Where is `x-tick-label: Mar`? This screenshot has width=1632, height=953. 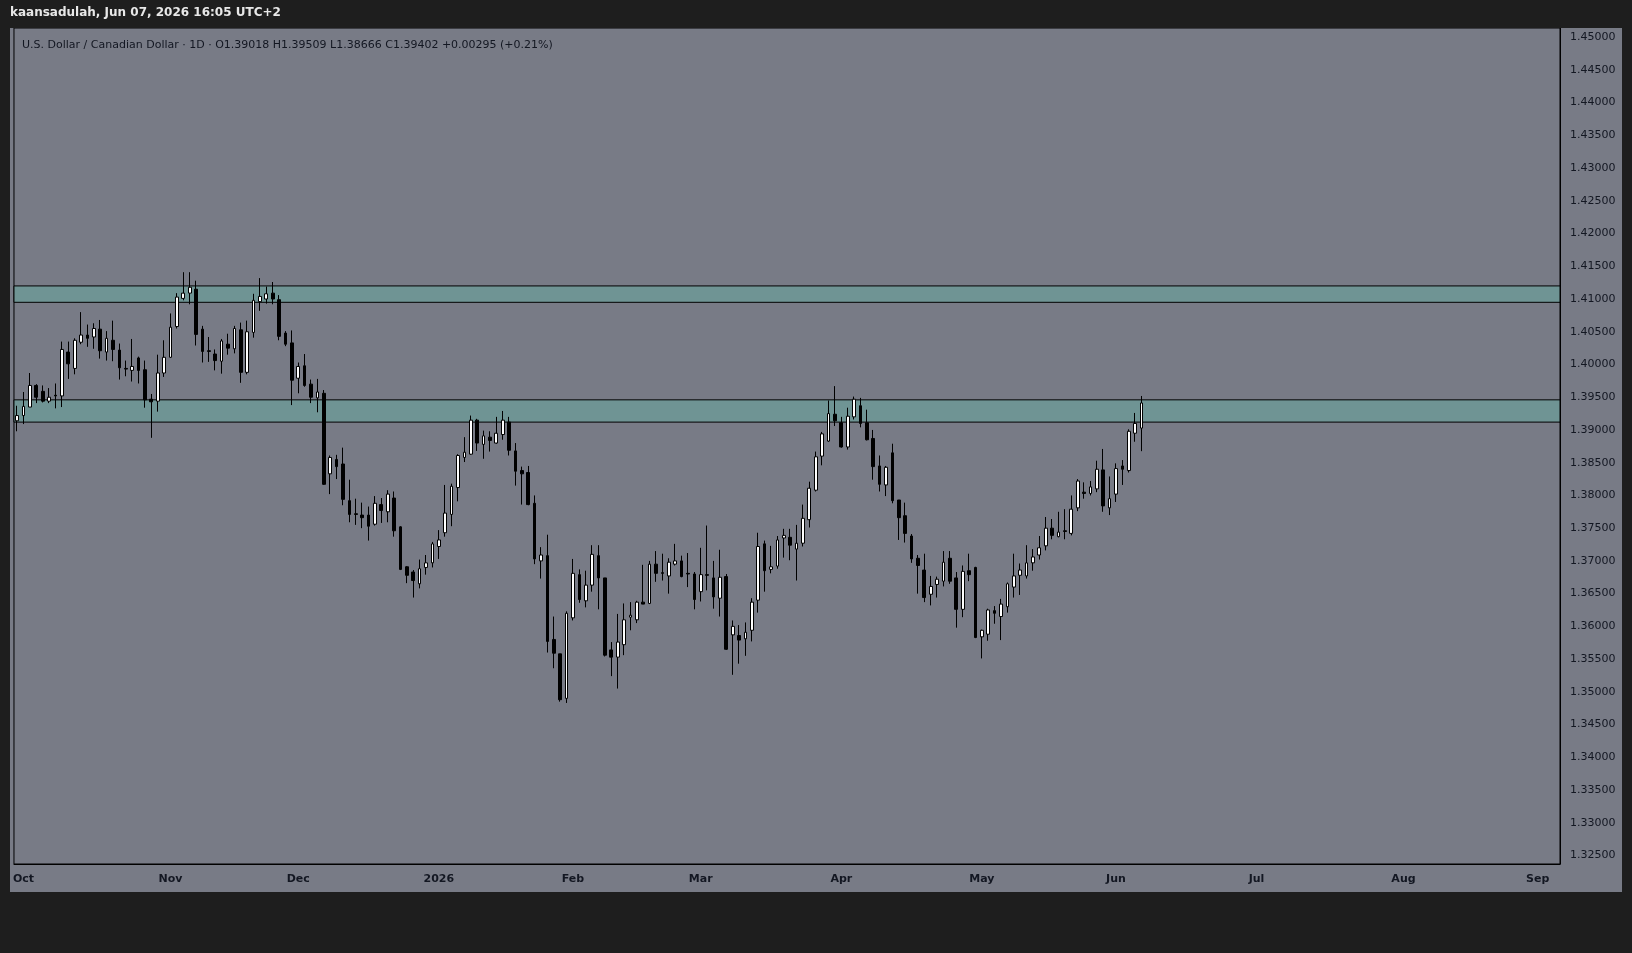
x-tick-label: Mar is located at coordinates (701, 878).